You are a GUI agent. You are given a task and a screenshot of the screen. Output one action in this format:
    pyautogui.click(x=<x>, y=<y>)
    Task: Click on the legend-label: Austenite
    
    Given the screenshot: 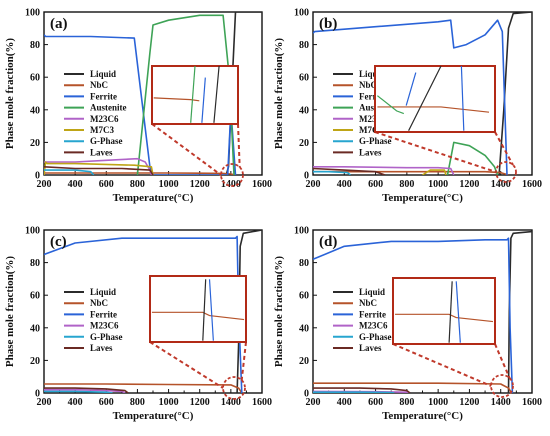 What is the action you would take?
    pyautogui.click(x=108, y=108)
    